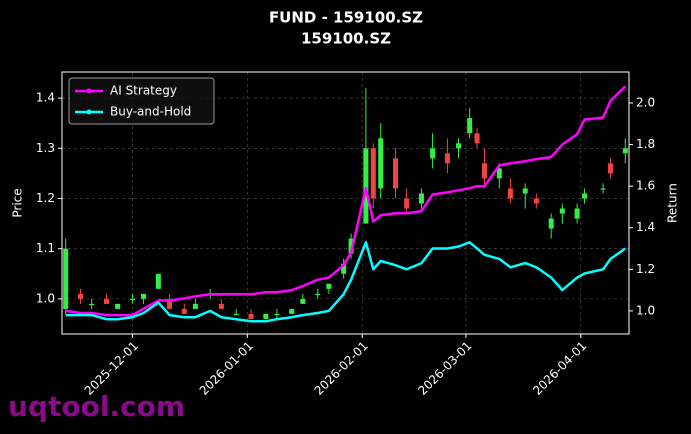  Describe the element at coordinates (45, 248) in the screenshot. I see `y-tick-label: 1.1` at that location.